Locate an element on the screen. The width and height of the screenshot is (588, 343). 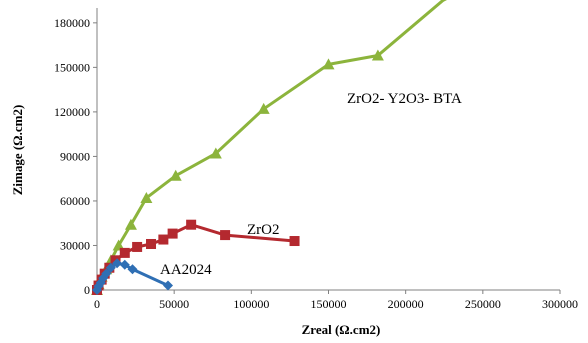
x-axis-ticks: 0 50000 100000 150000 200000 250000 300000 is located at coordinates (336, 300).